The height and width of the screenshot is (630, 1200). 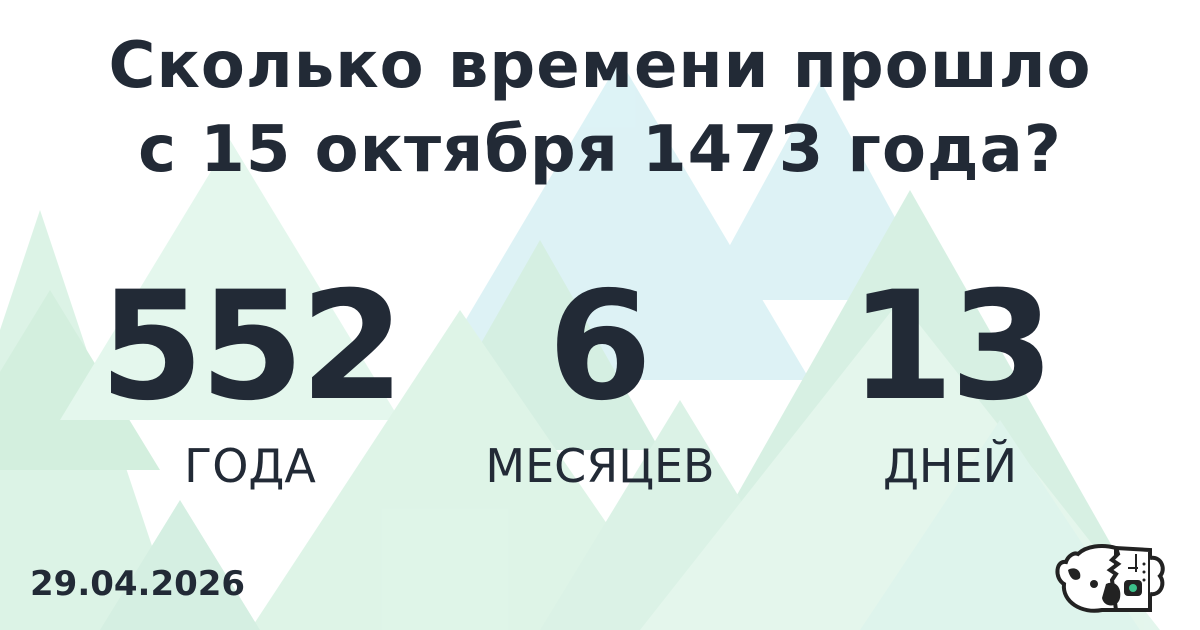 What do you see at coordinates (600, 66) in the screenshot?
I see `title-line-1: Сколько времени прошло` at bounding box center [600, 66].